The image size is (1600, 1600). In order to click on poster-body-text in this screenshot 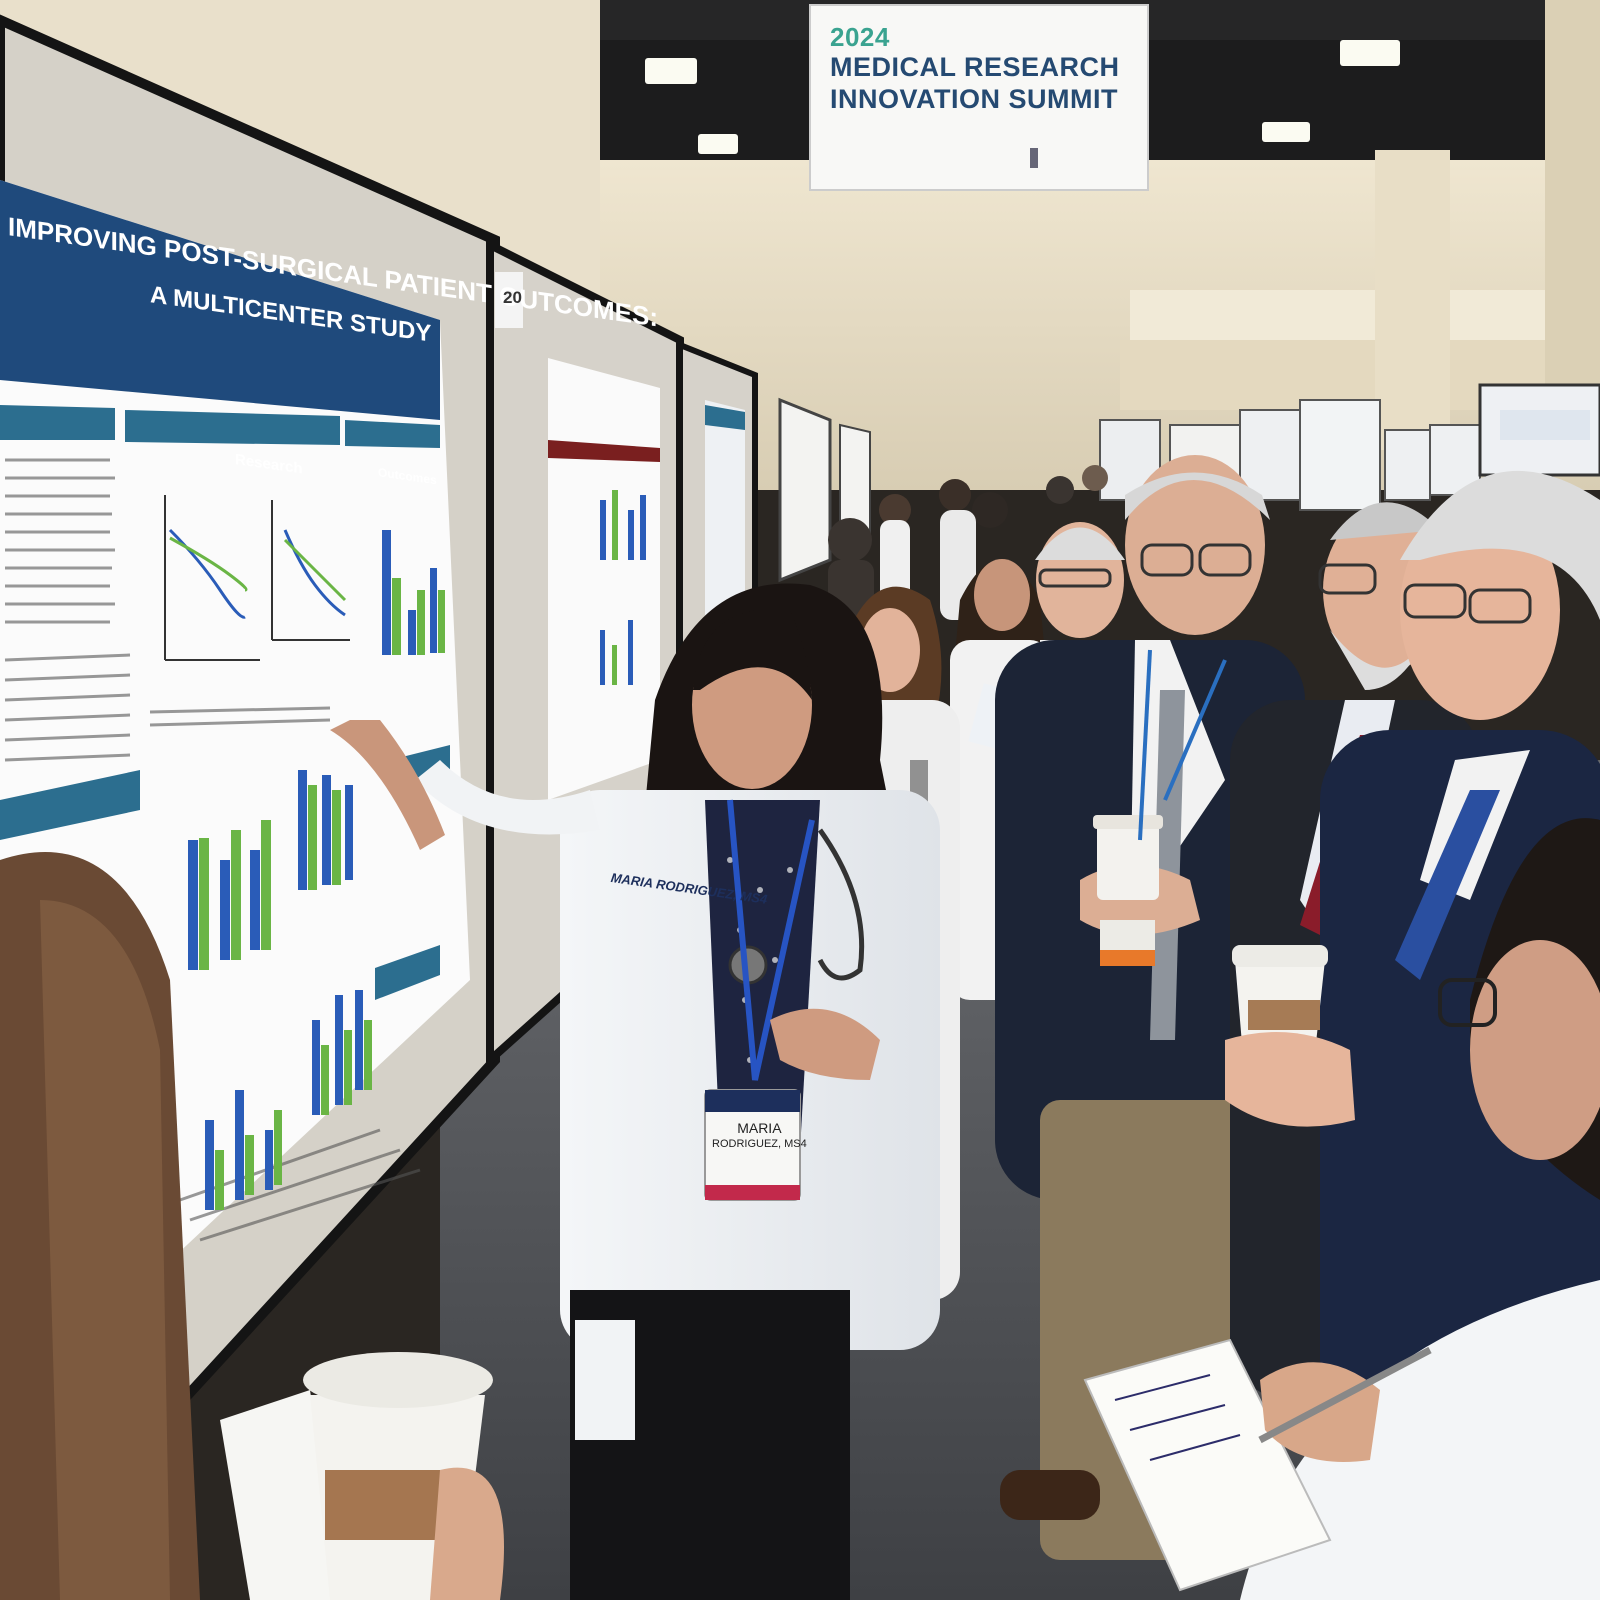, I will do `click(212, 850)`.